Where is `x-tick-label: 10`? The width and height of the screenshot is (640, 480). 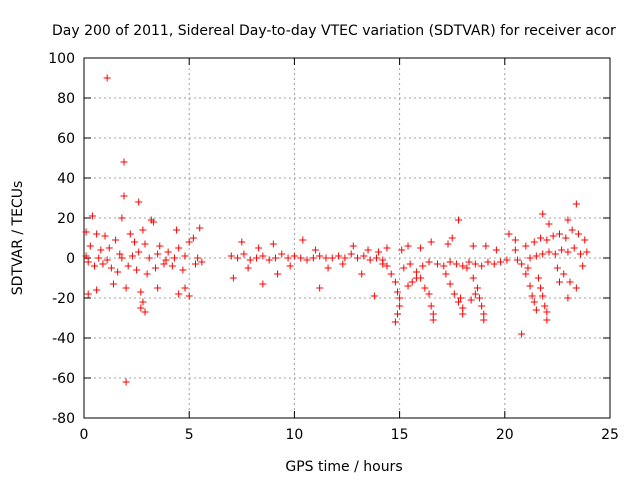 x-tick-label: 10 is located at coordinates (294, 435).